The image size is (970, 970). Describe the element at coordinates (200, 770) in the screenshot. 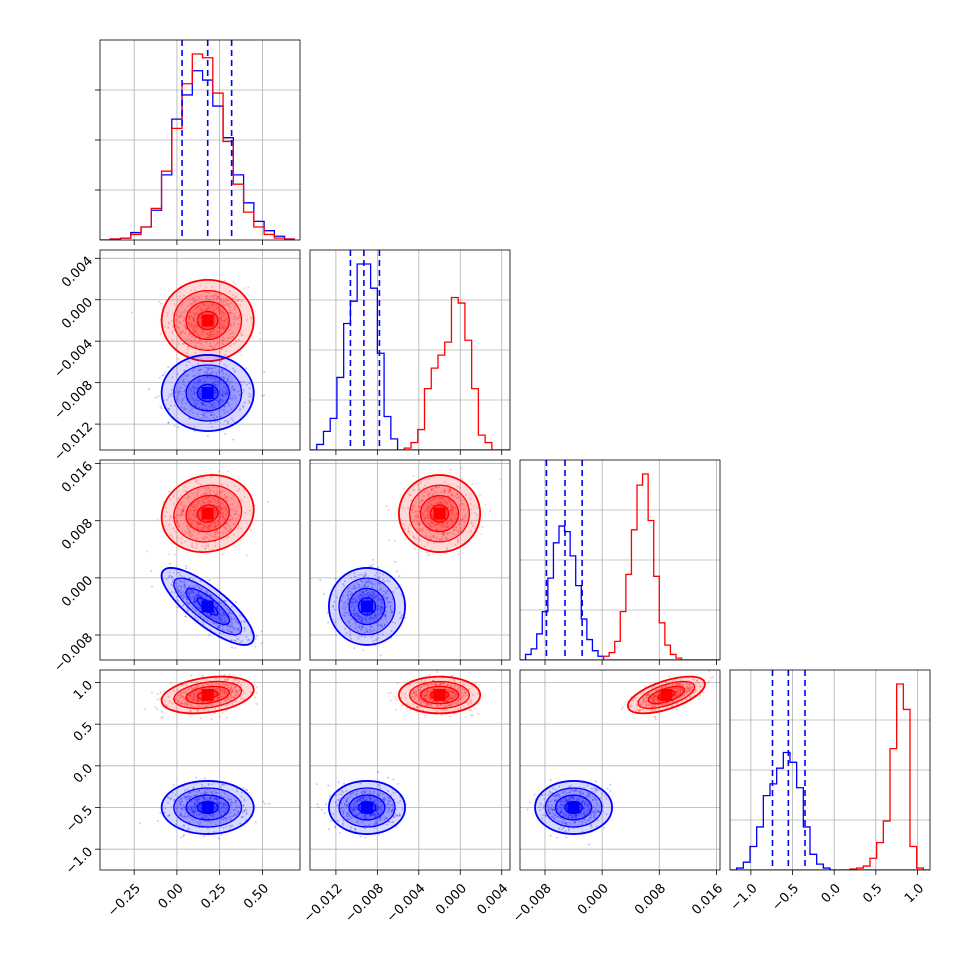

I see `gridlines` at that location.